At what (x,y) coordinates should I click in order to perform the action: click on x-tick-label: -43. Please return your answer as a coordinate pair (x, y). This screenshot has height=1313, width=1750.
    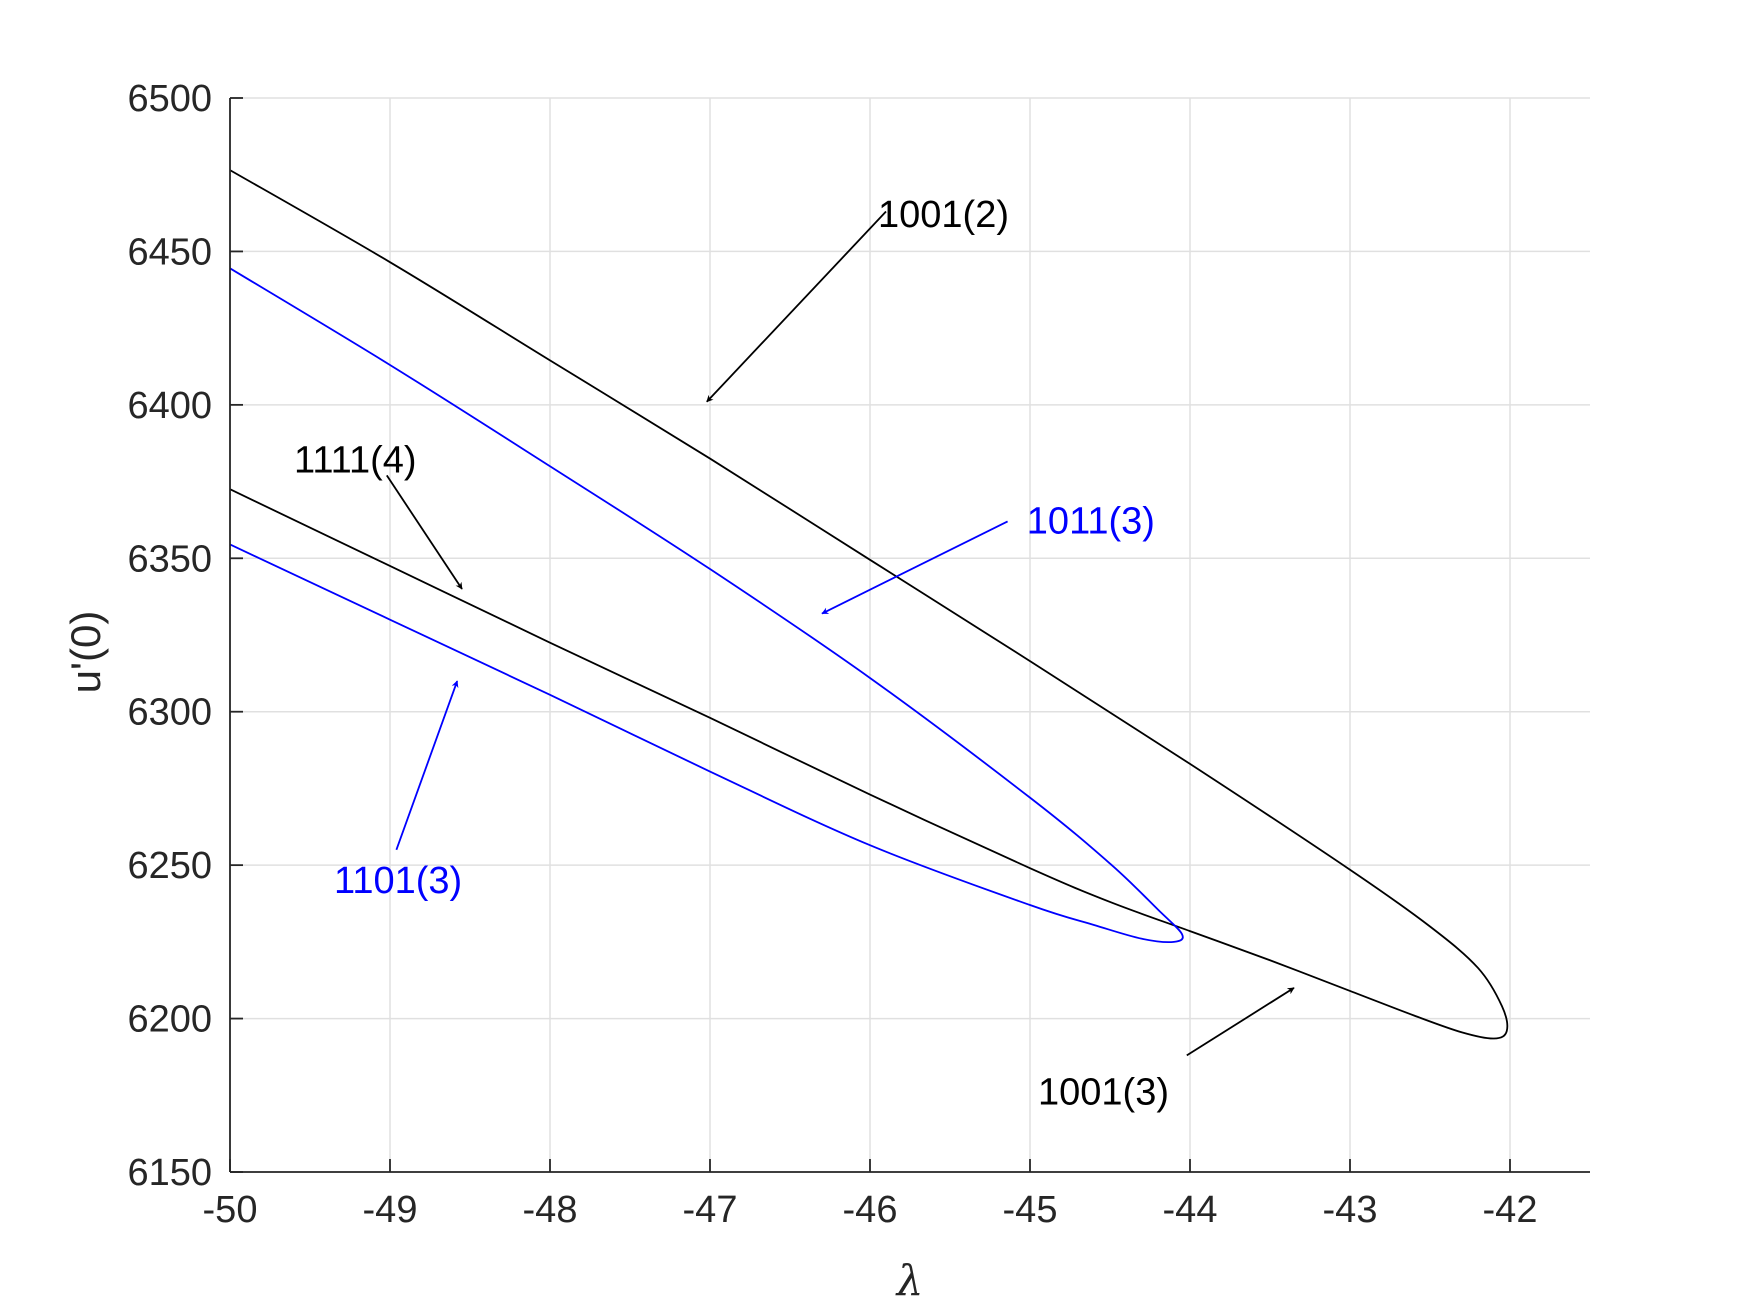
    Looking at the image, I should click on (1350, 1210).